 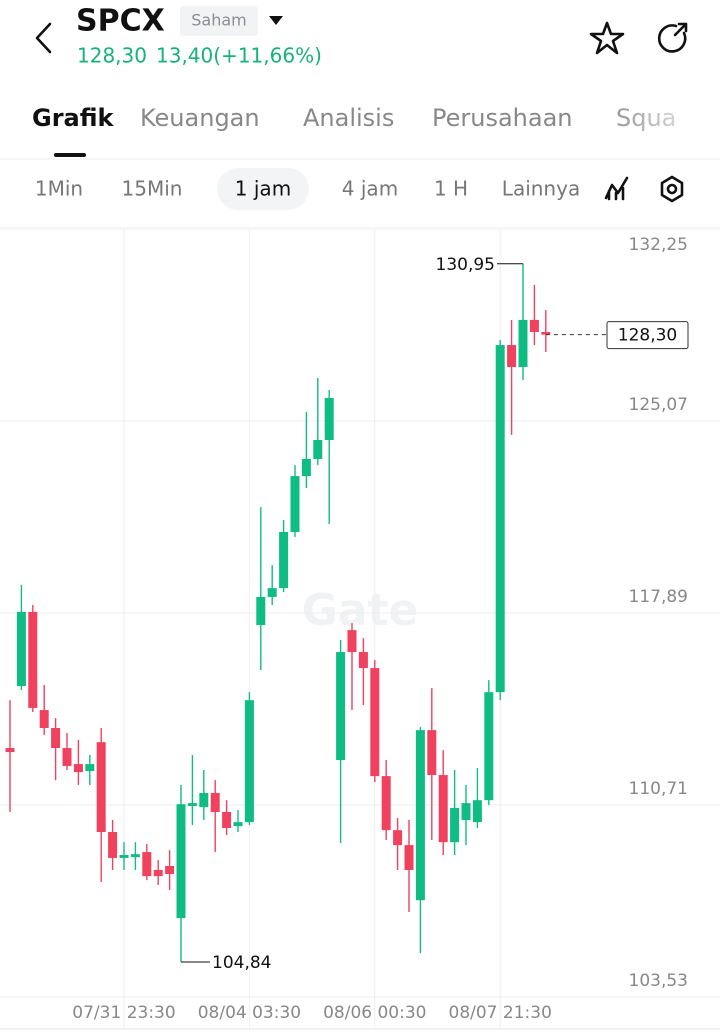 What do you see at coordinates (672, 37) in the screenshot?
I see `share` at bounding box center [672, 37].